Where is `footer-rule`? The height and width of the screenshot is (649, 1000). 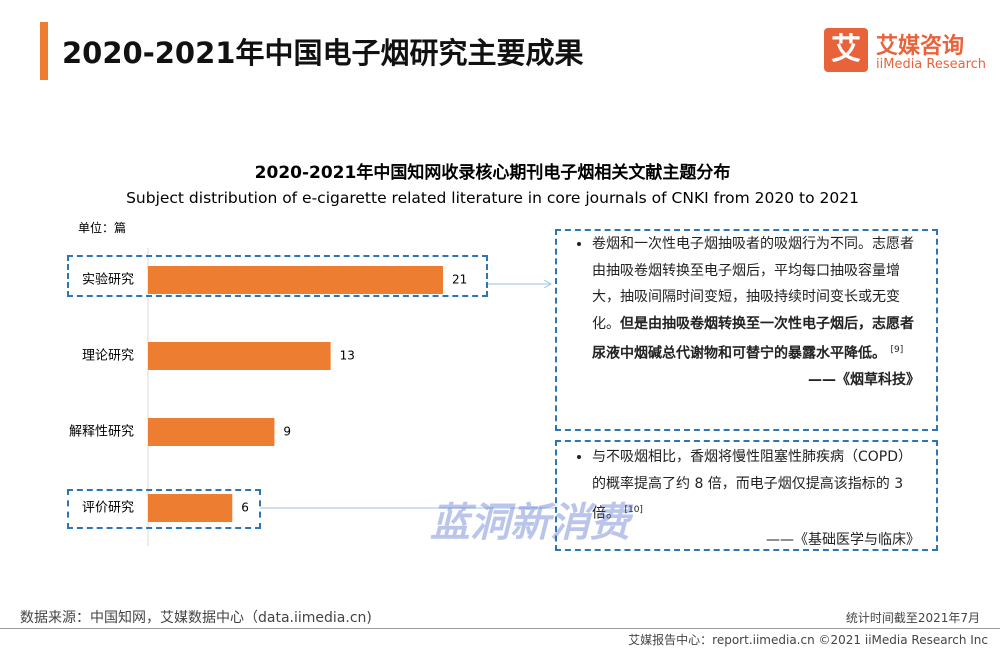 footer-rule is located at coordinates (500, 628).